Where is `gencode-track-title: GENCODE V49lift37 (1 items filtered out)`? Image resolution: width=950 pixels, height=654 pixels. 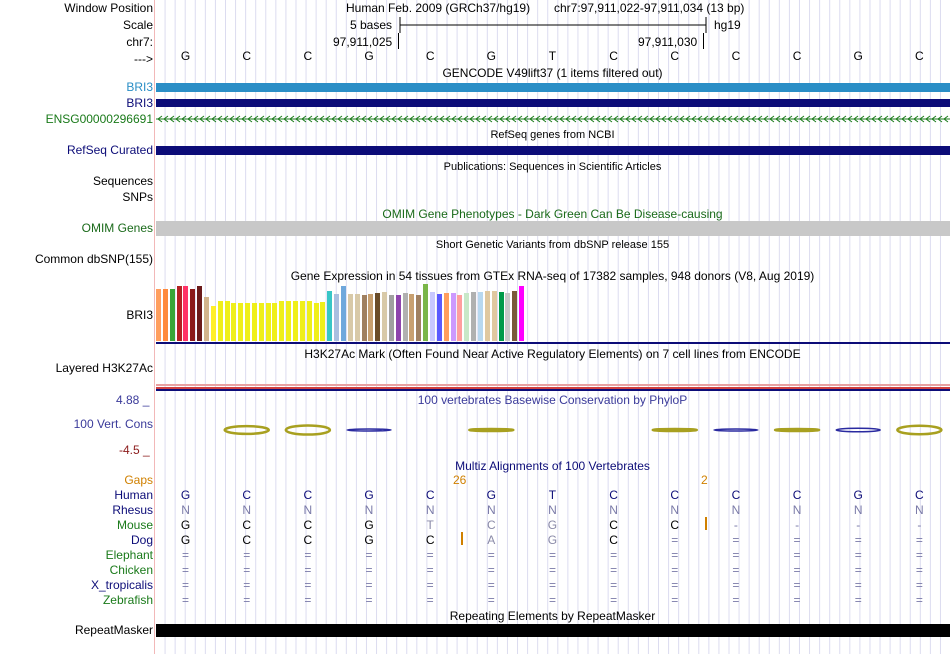
gencode-track-title: GENCODE V49lift37 (1 items filtered out) is located at coordinates (552, 73).